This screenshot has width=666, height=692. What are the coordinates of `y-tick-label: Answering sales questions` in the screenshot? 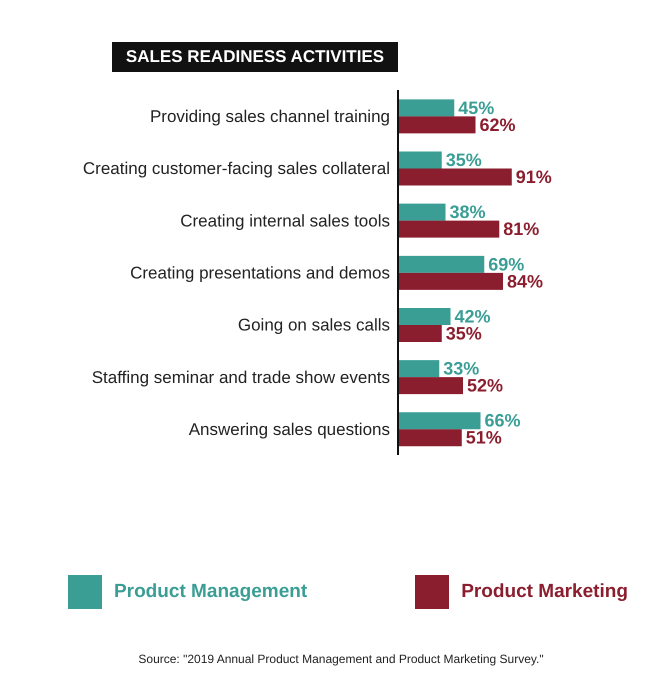 It's located at (289, 429).